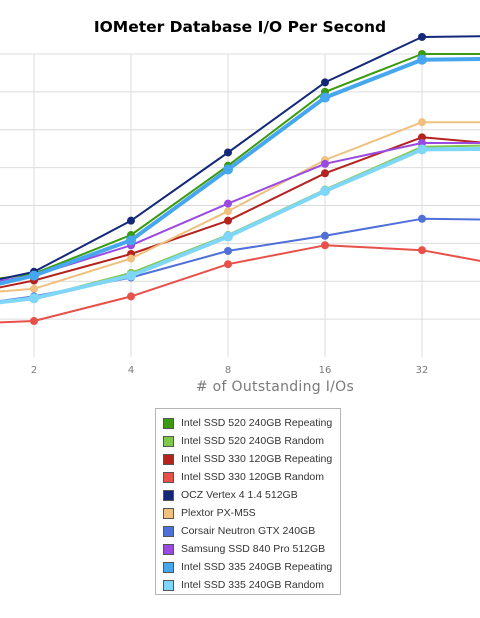  I want to click on legend-label: OCZ Vertex 4 1.4 512GB, so click(239, 495).